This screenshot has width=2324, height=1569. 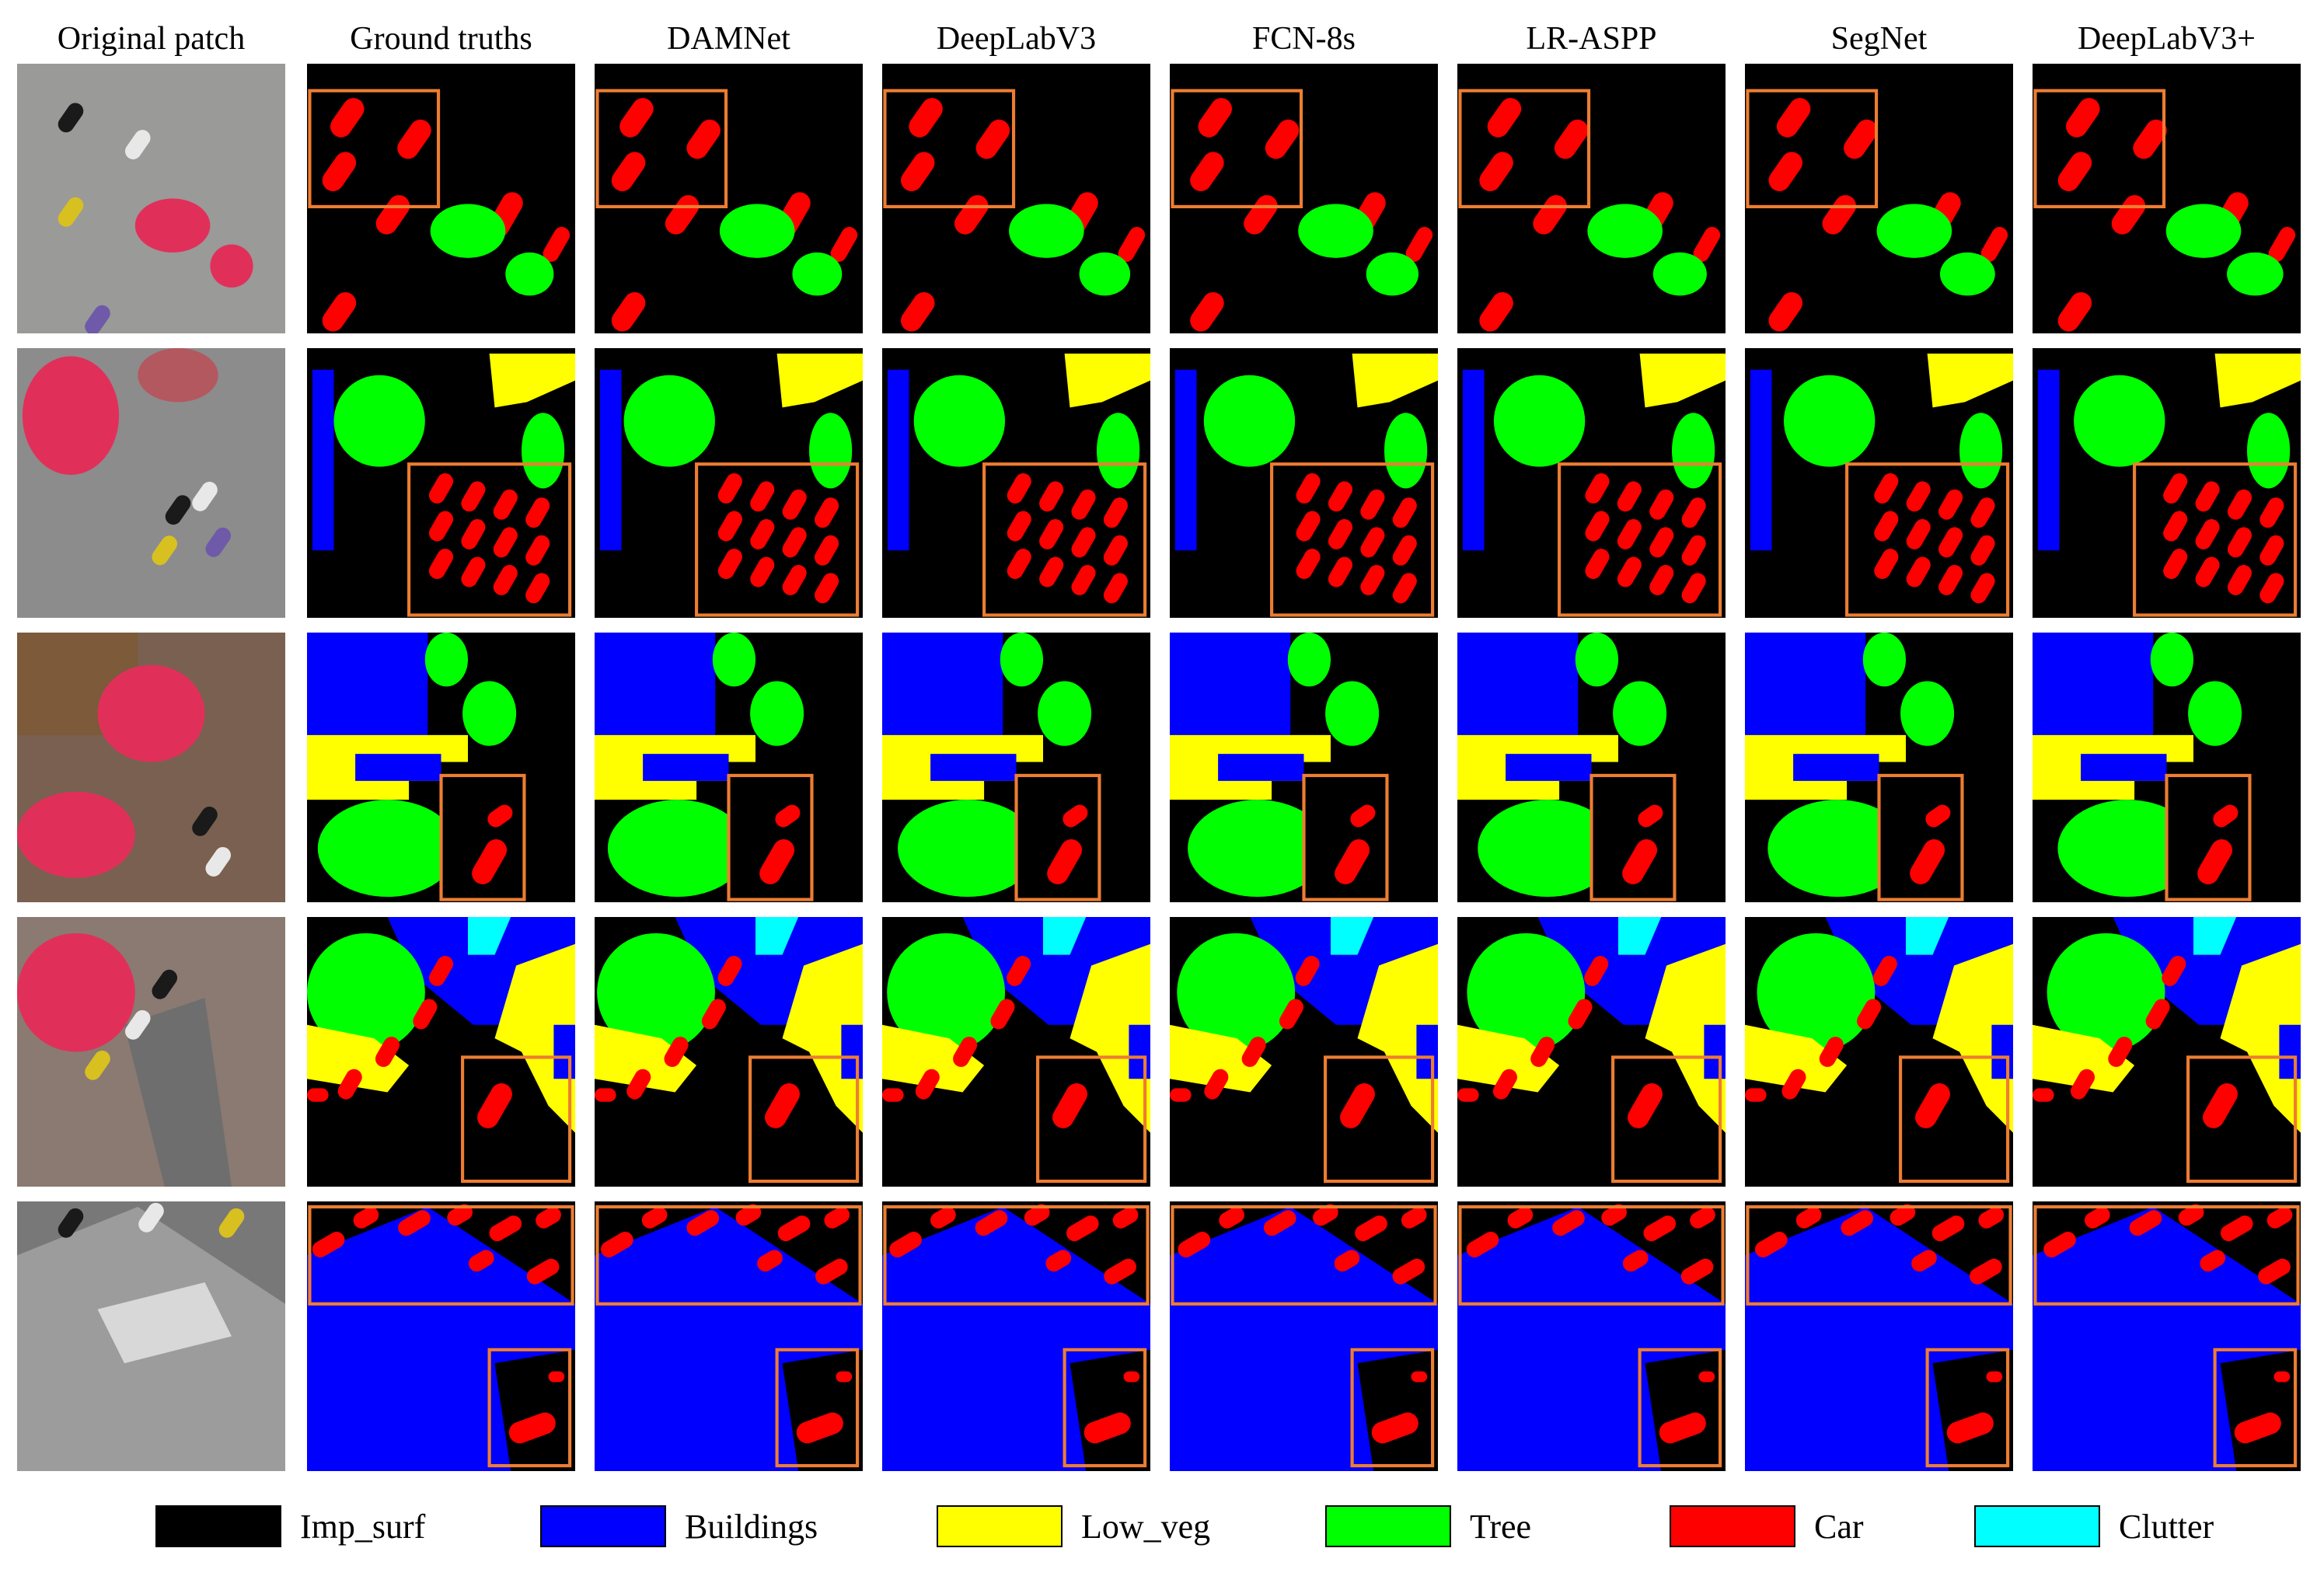 I want to click on cell-damnet-row5, so click(x=729, y=1336).